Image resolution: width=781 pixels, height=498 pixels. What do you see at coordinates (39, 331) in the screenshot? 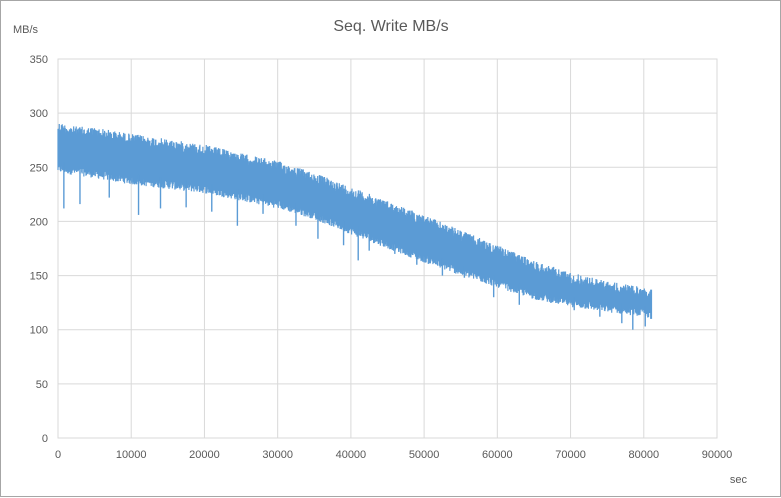
I see `y-tick-label: 100` at bounding box center [39, 331].